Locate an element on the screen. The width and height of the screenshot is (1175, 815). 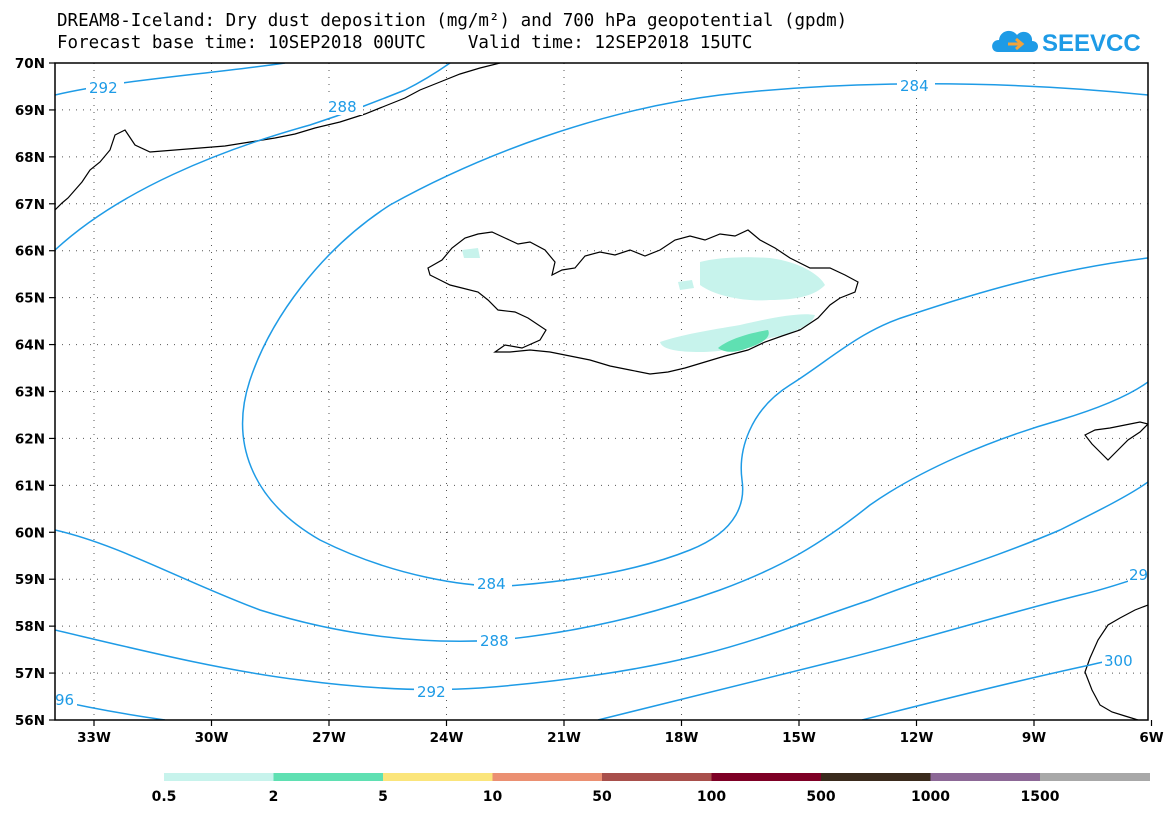
contour-288-north is located at coordinates (253, 157).